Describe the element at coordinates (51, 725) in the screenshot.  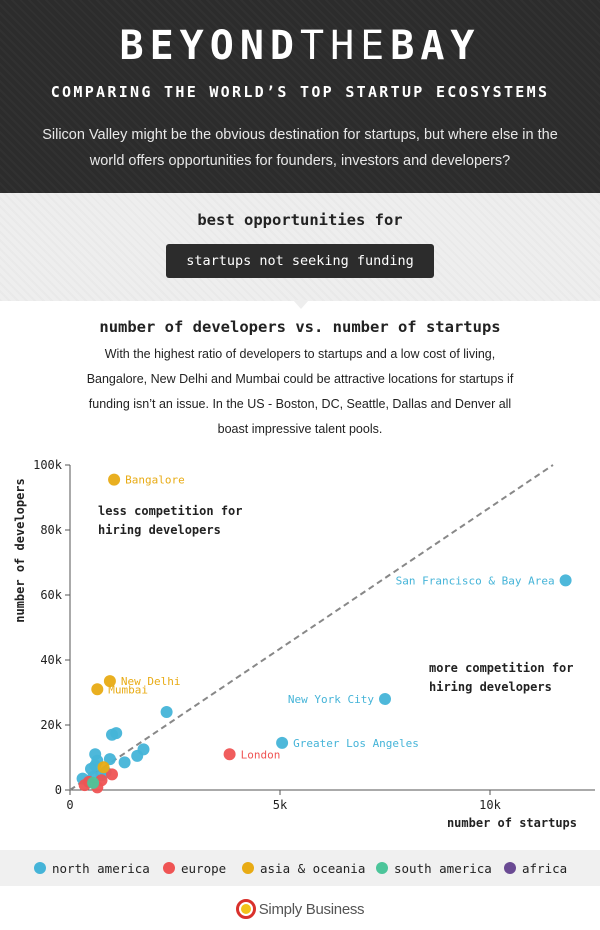
I see `y-tick-label: 20k` at that location.